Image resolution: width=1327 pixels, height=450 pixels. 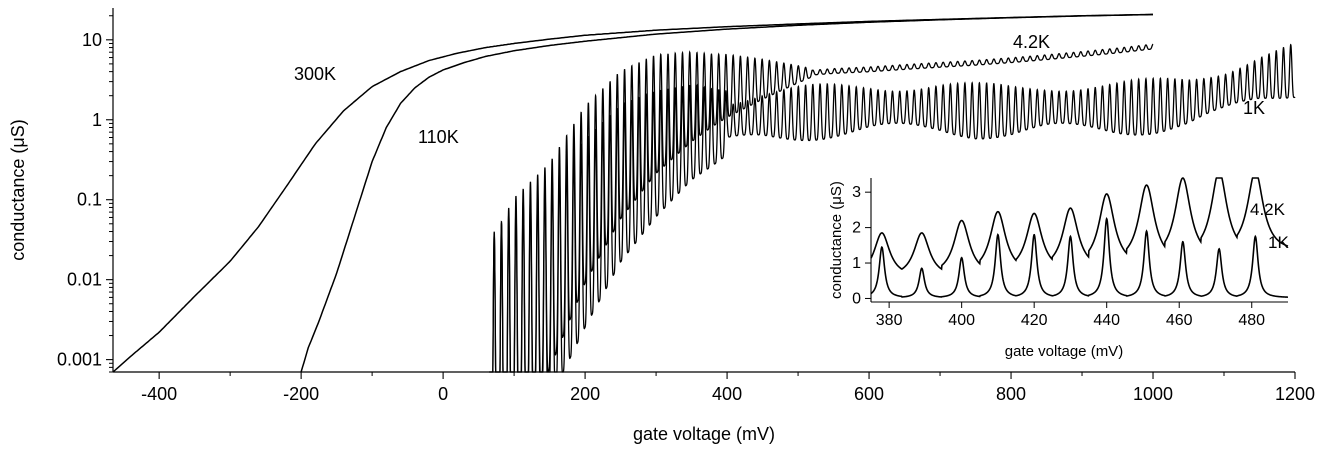 What do you see at coordinates (1106, 320) in the screenshot?
I see `inset-x-tick-label: 440` at bounding box center [1106, 320].